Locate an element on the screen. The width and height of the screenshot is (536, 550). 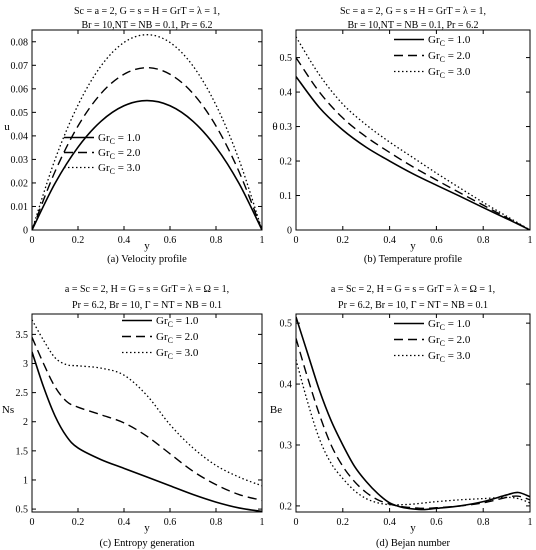
y-tick-label: 3.5 is located at coordinates (22, 335).